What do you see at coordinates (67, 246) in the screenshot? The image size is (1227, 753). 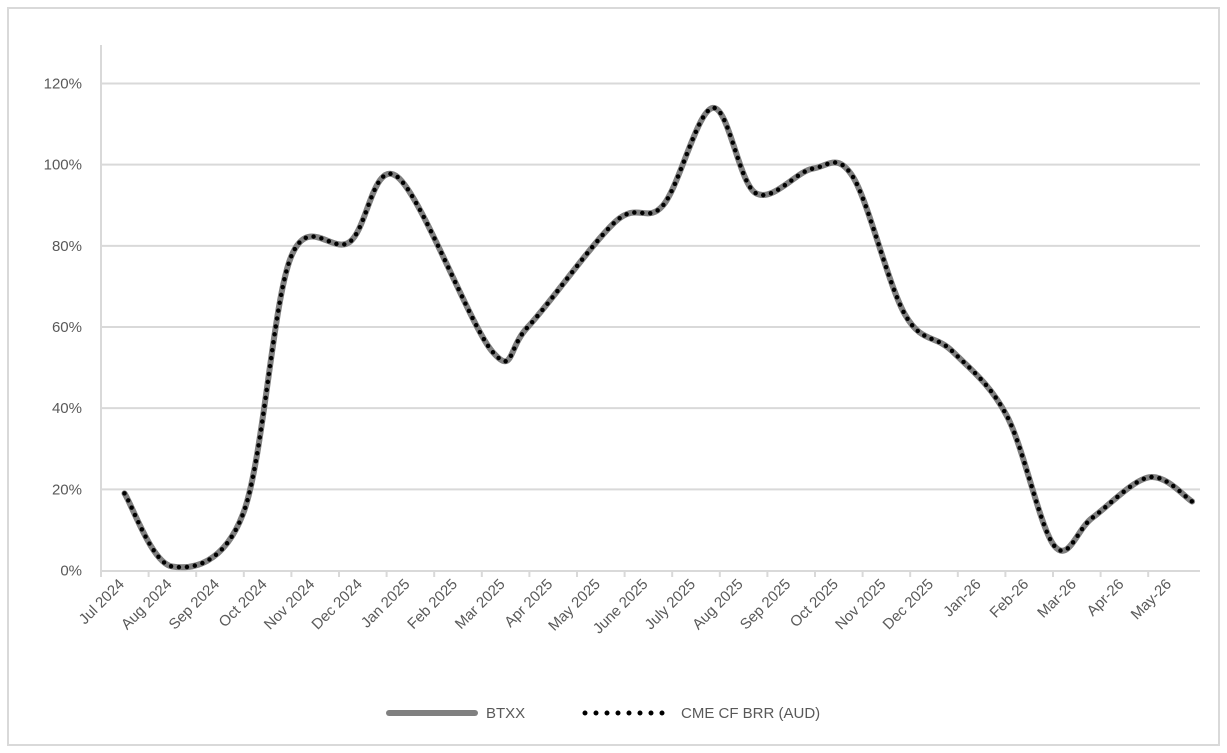 I see `y-tick-label: 80%` at bounding box center [67, 246].